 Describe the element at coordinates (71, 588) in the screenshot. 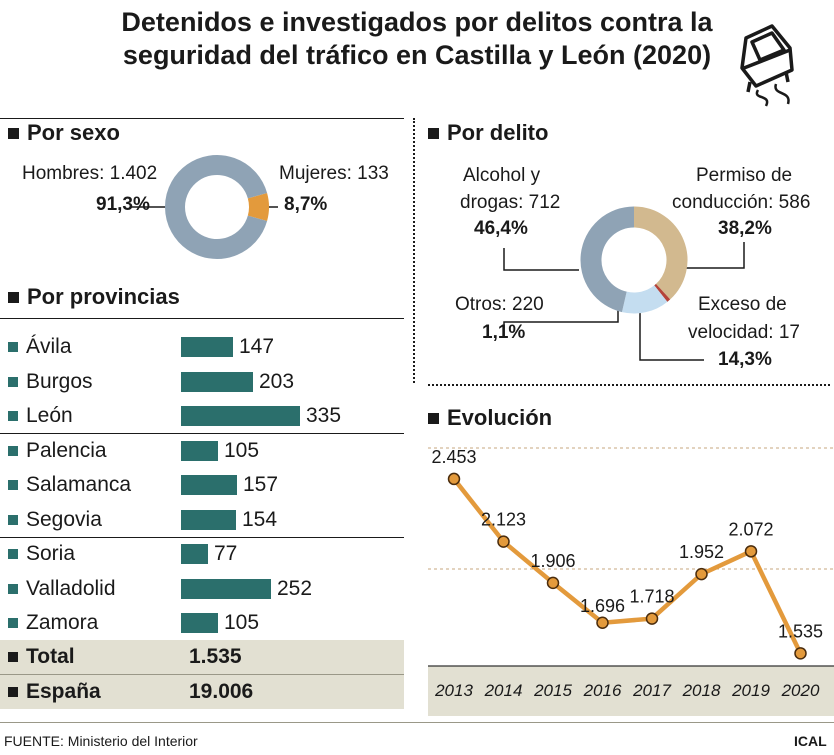

I see `province-name: Valladolid` at that location.